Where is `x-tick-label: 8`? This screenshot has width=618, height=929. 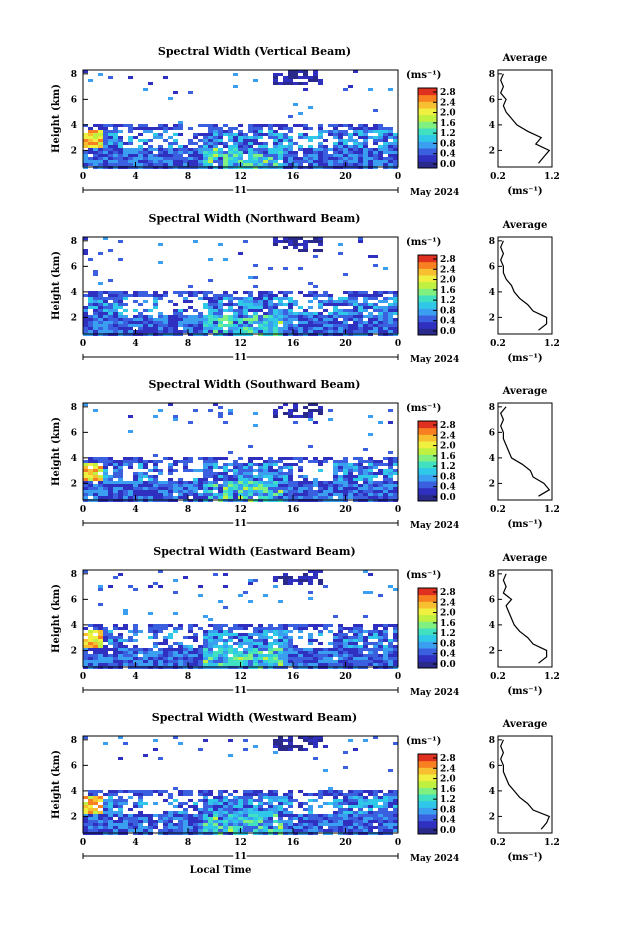 x-tick-label: 8 is located at coordinates (188, 843).